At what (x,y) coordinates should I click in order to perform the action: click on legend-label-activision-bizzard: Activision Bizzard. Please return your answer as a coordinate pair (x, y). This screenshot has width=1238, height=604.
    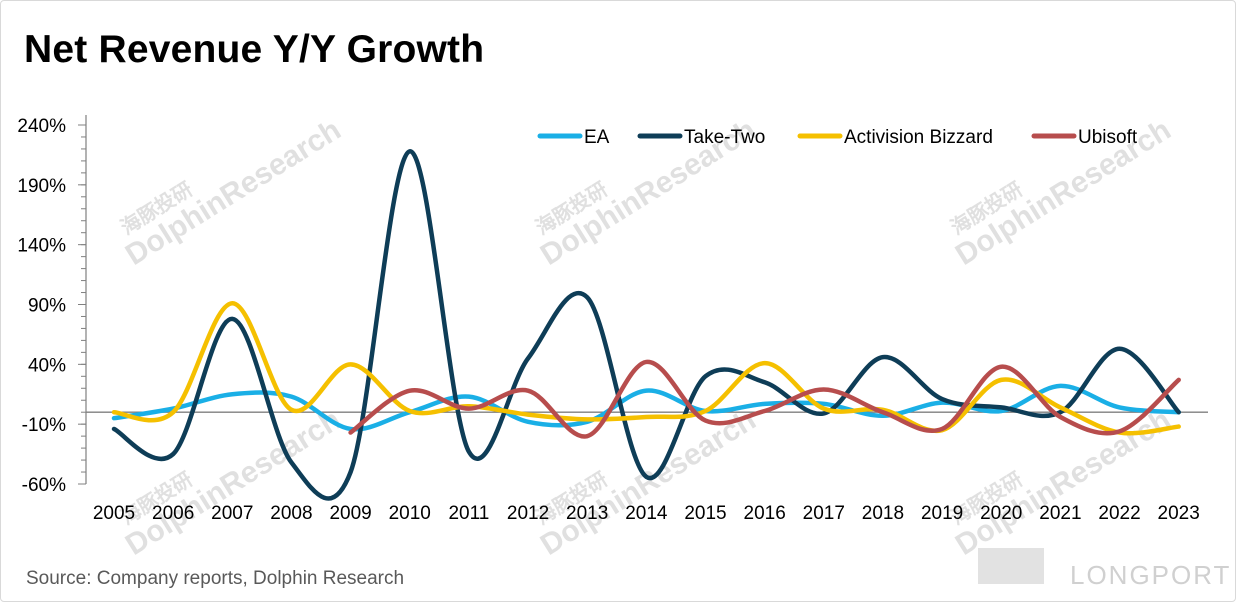
    Looking at the image, I should click on (918, 137).